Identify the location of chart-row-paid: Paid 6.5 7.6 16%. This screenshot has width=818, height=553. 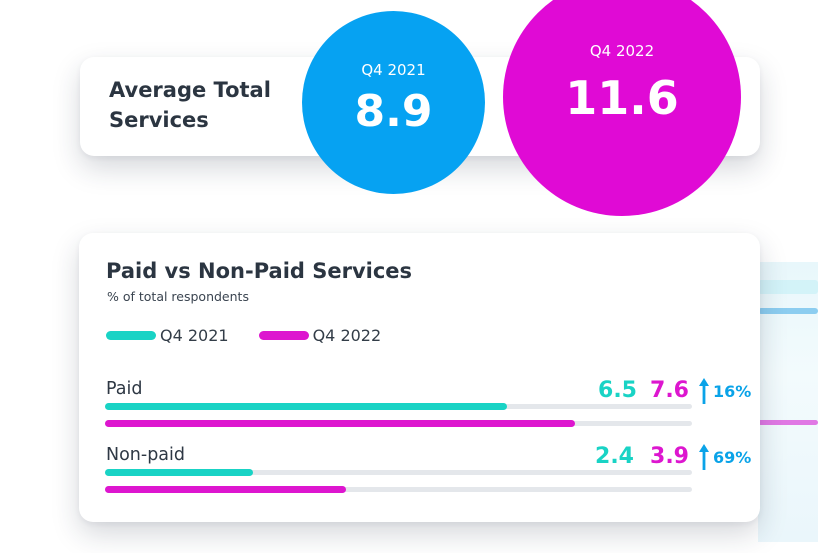
(419, 408).